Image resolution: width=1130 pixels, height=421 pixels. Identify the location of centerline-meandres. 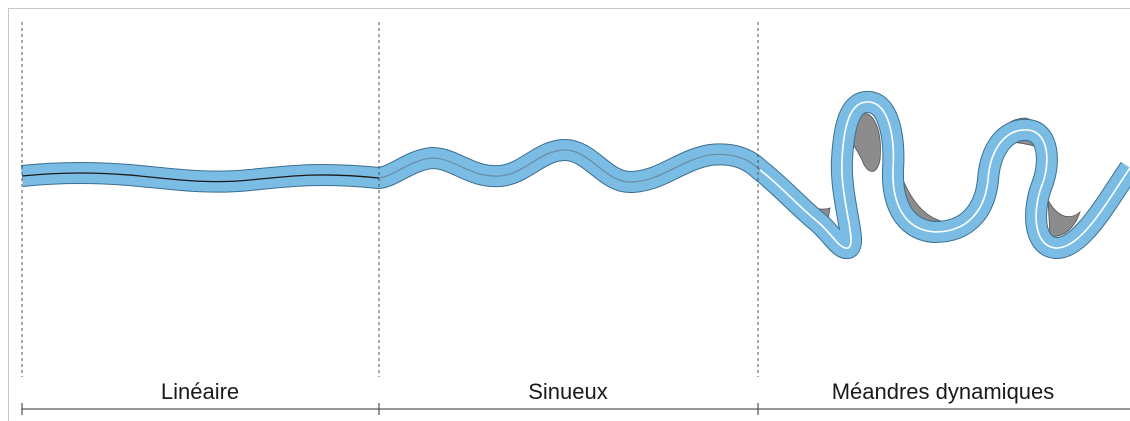
(944, 175).